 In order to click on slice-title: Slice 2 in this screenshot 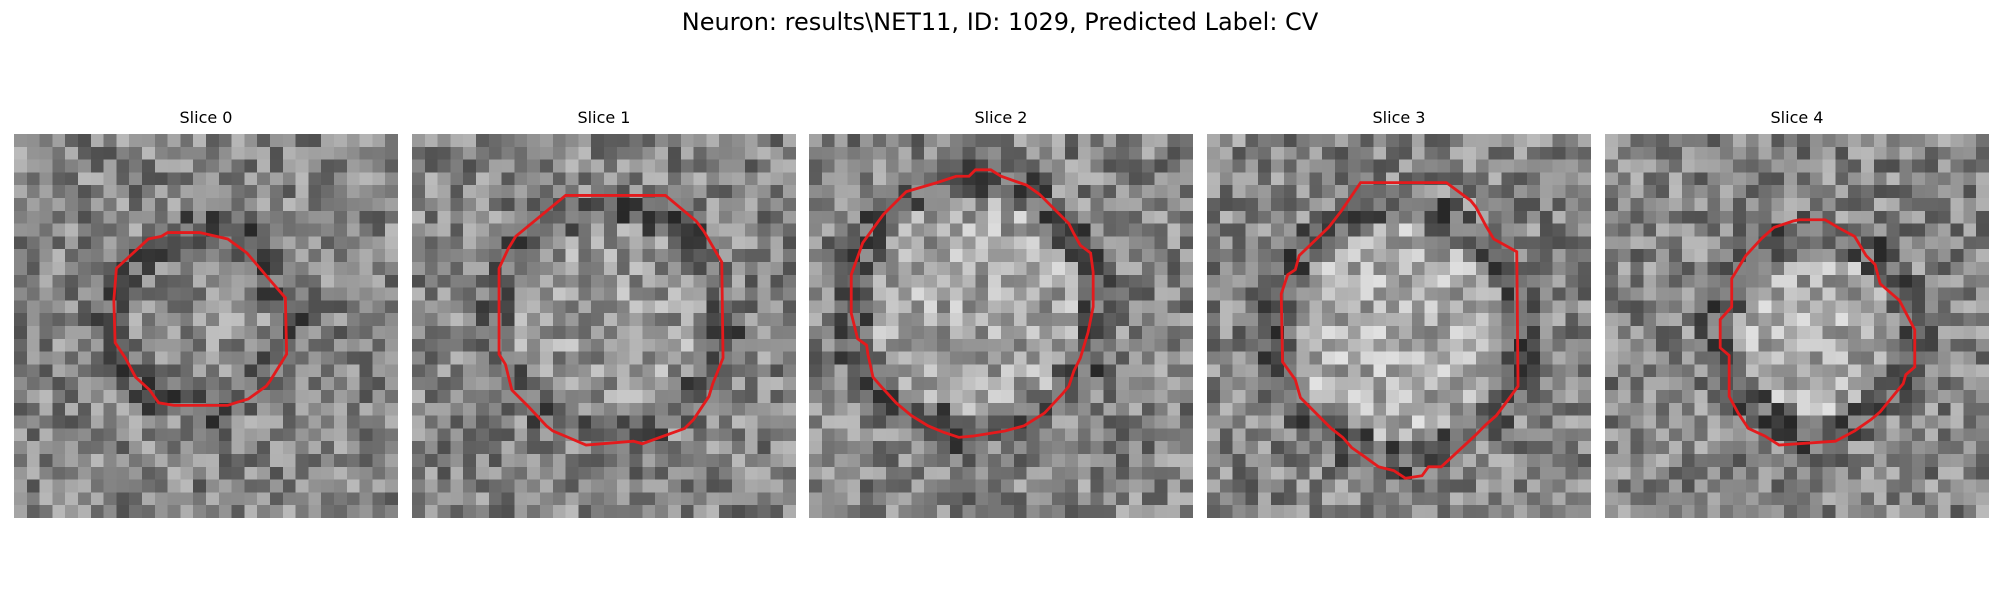, I will do `click(1001, 117)`.